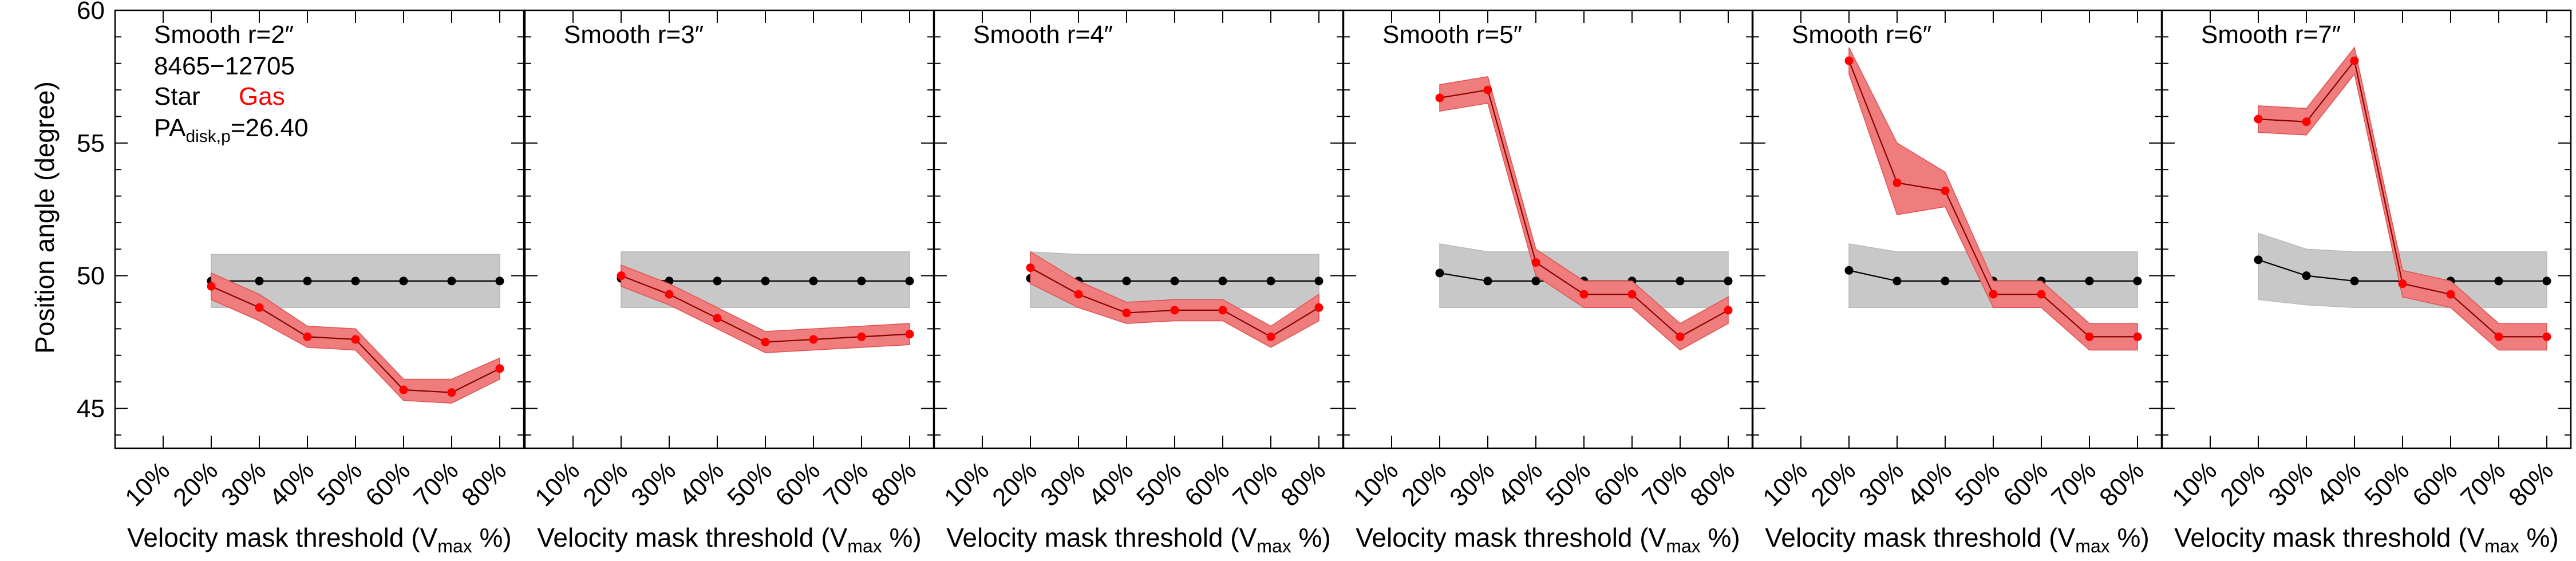 This screenshot has height=561, width=2576. What do you see at coordinates (91, 408) in the screenshot?
I see `y-tick-label: 45` at bounding box center [91, 408].